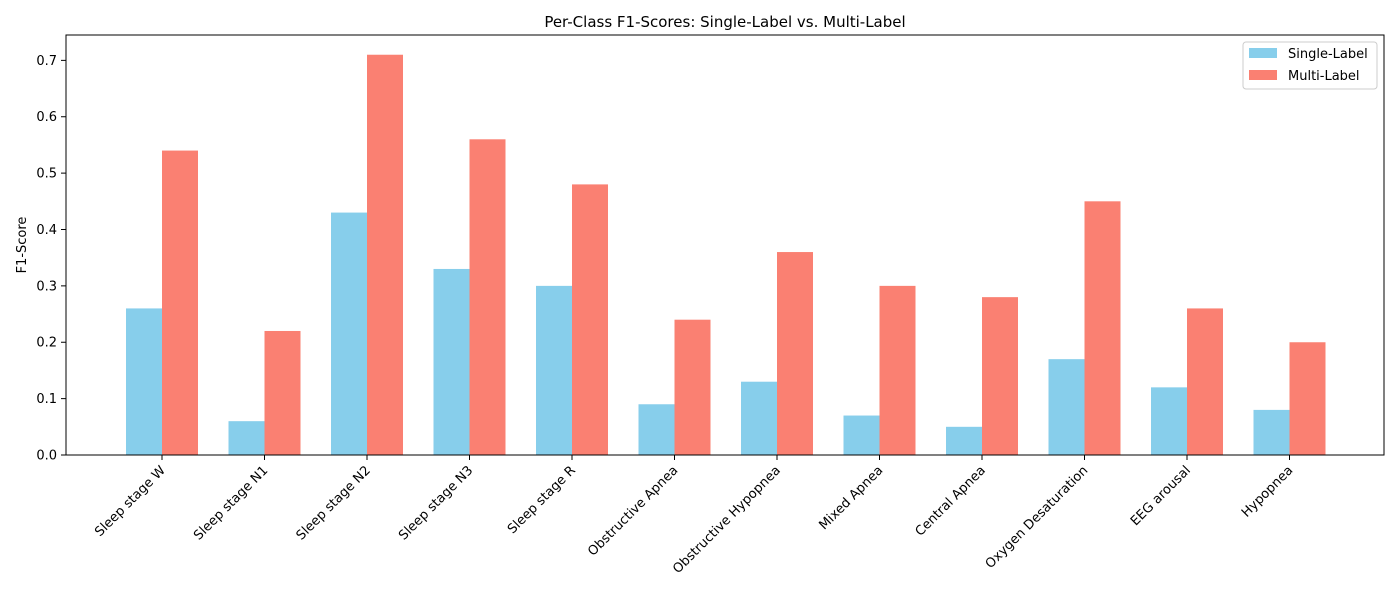  What do you see at coordinates (633, 511) in the screenshot?
I see `x-tick-label-5: Obstructive Apnea` at bounding box center [633, 511].